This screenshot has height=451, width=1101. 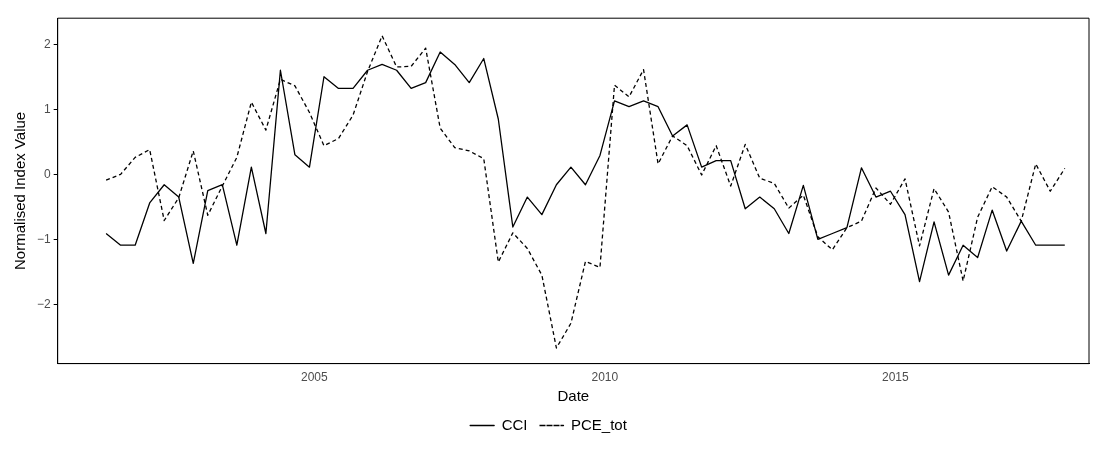 What do you see at coordinates (514, 424) in the screenshot?
I see `legend-label: CCI` at bounding box center [514, 424].